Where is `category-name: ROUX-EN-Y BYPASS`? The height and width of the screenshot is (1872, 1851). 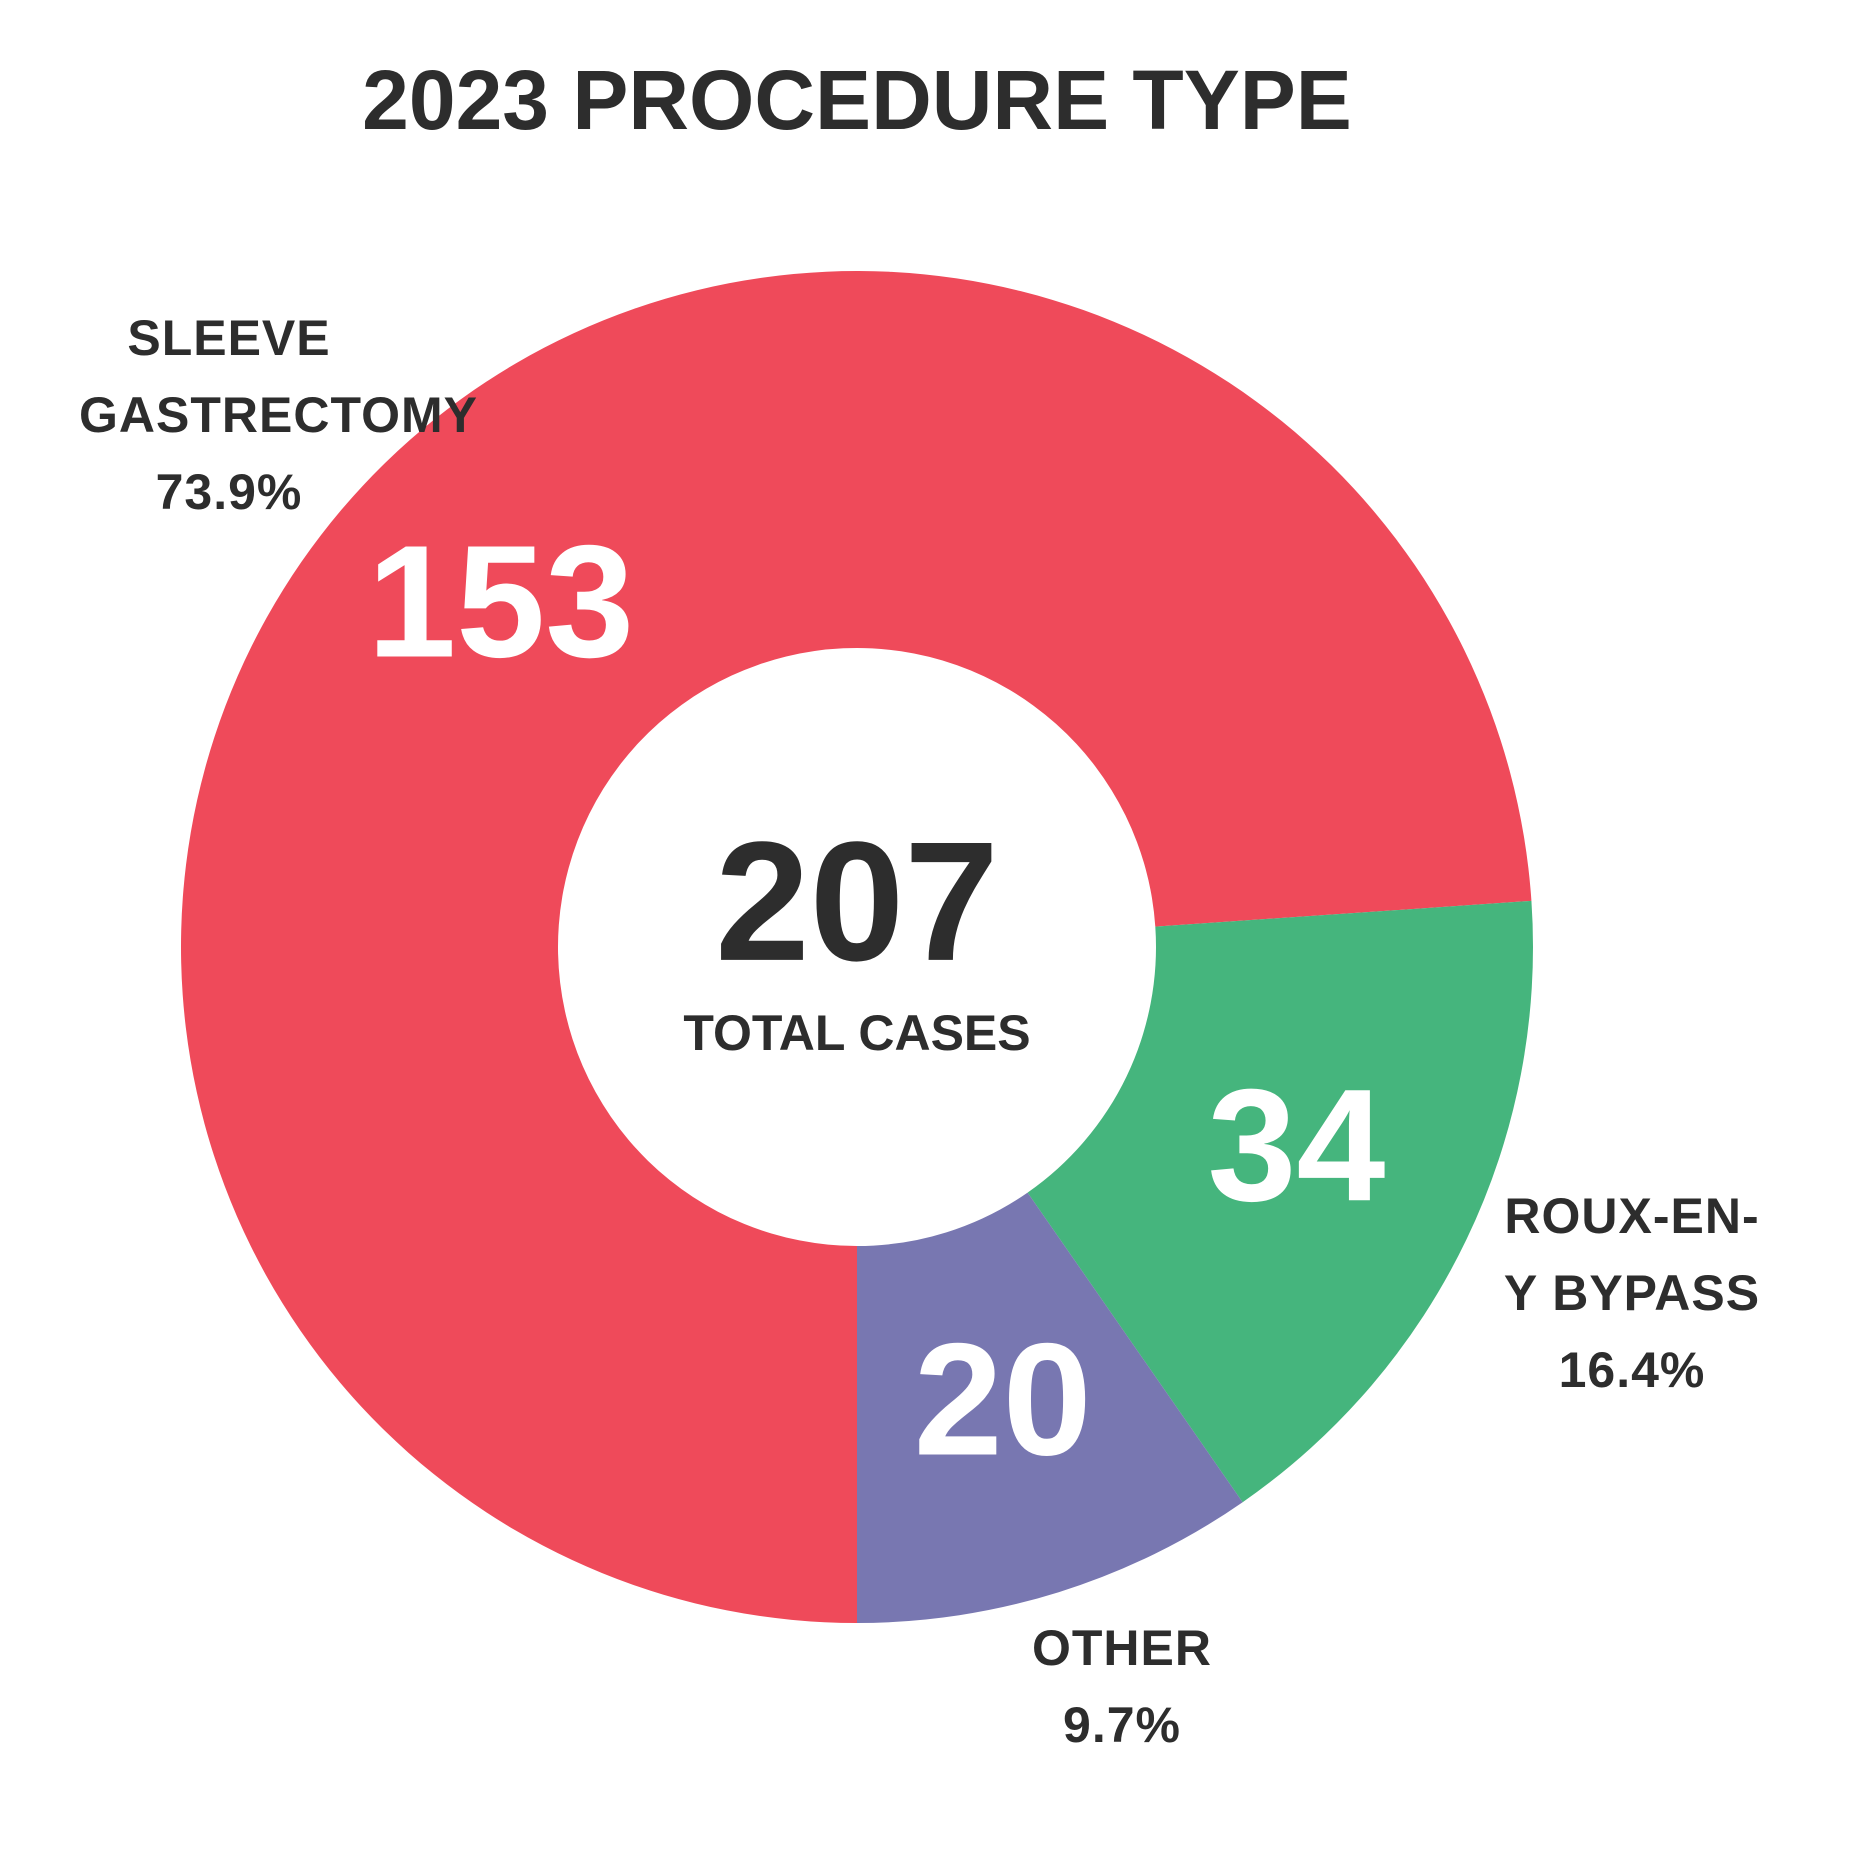 category-name: ROUX-EN-Y BYPASS is located at coordinates (1632, 1254).